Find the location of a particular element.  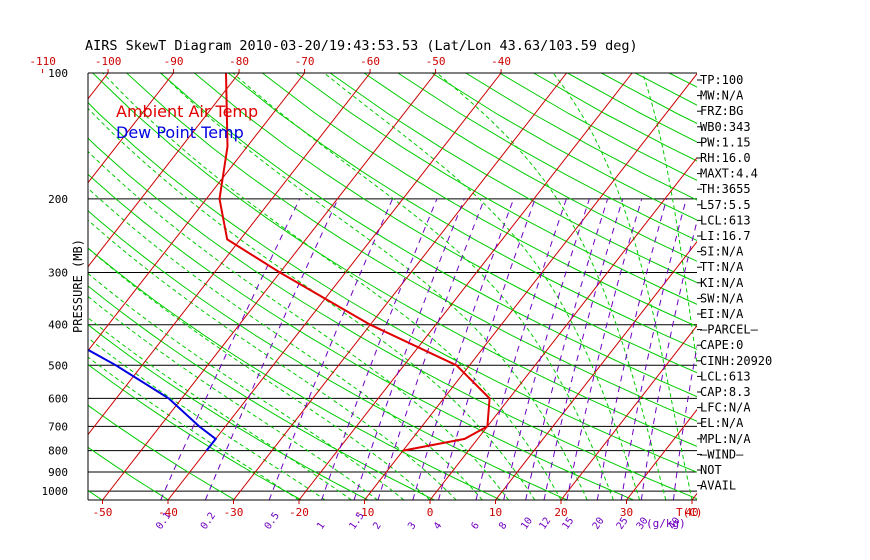

pressure-tick-label: 1000 is located at coordinates (55, 491).